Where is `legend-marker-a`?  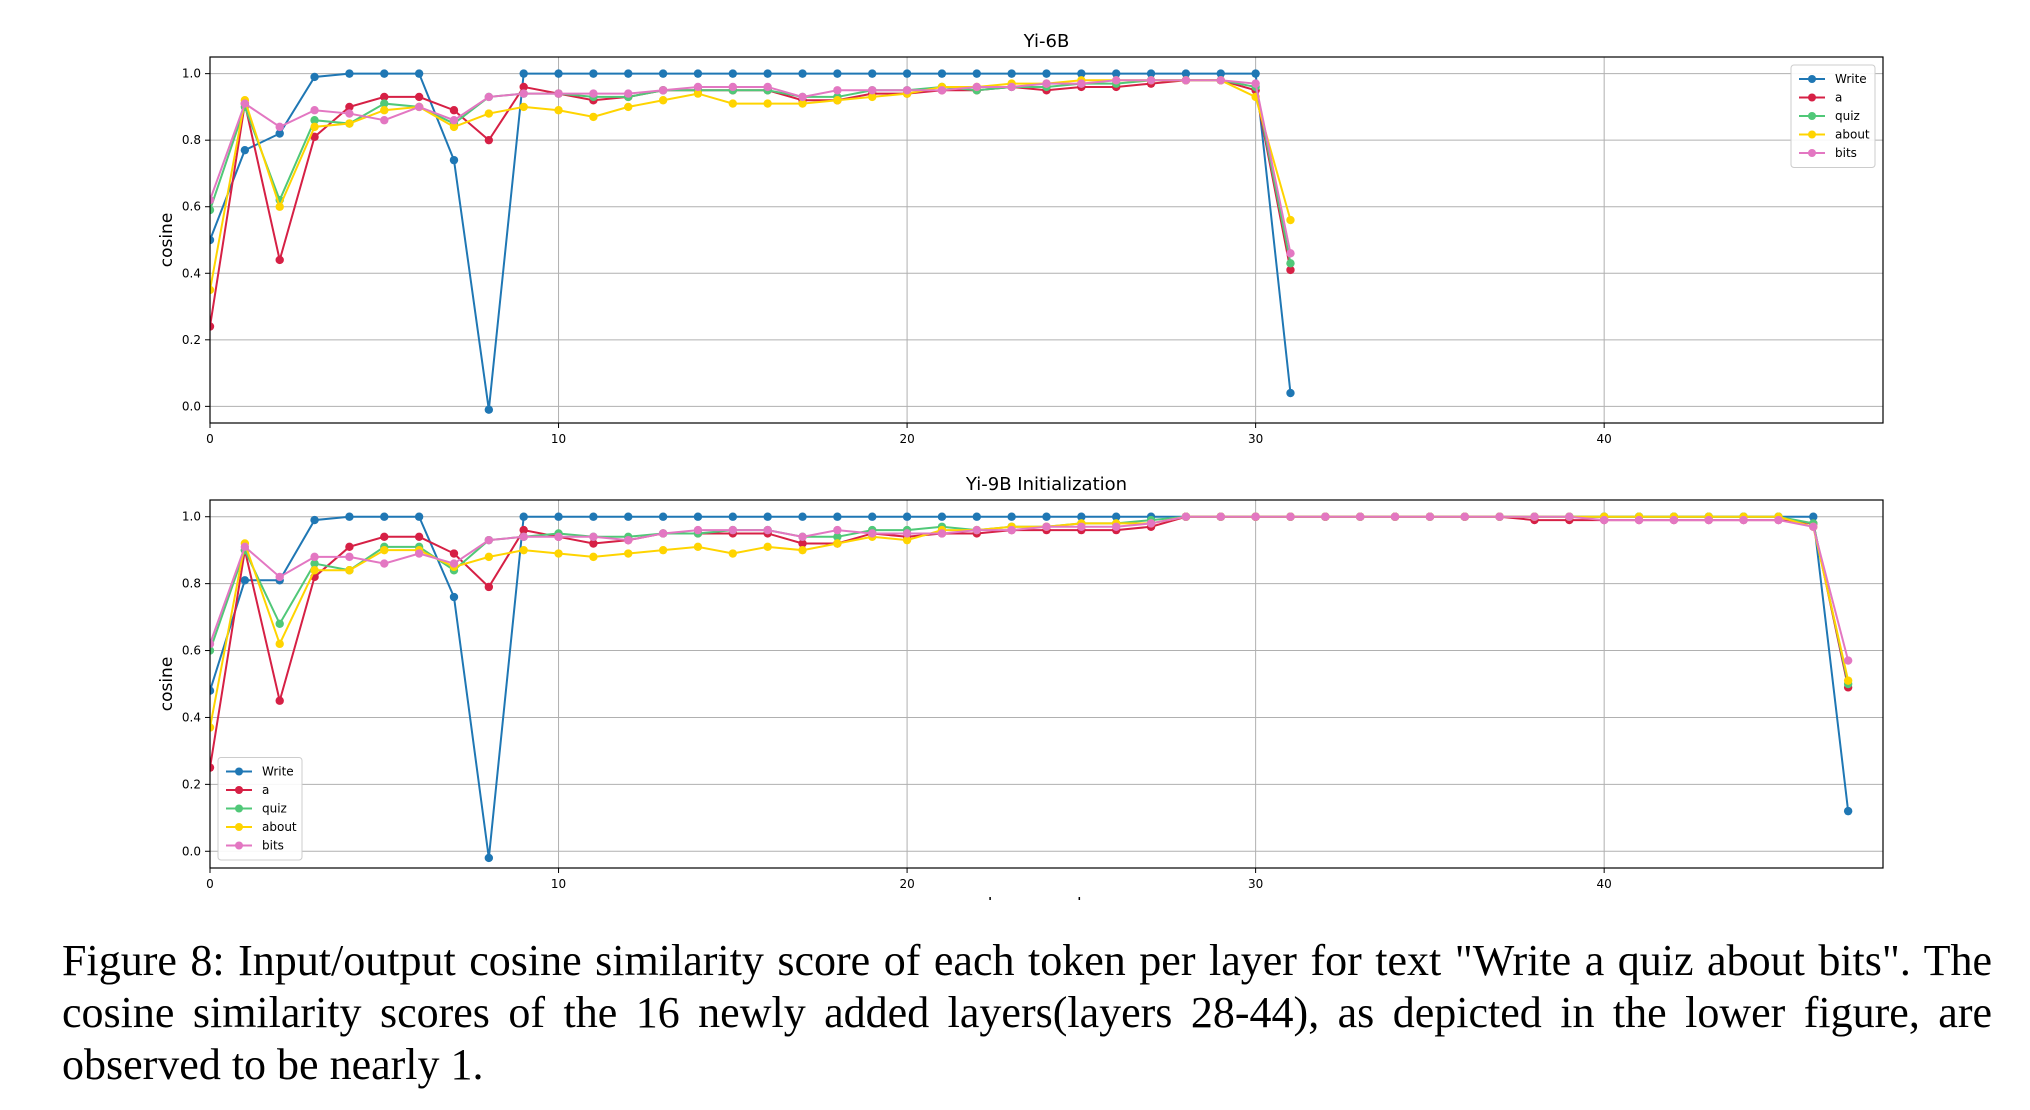
legend-marker-a is located at coordinates (1812, 97).